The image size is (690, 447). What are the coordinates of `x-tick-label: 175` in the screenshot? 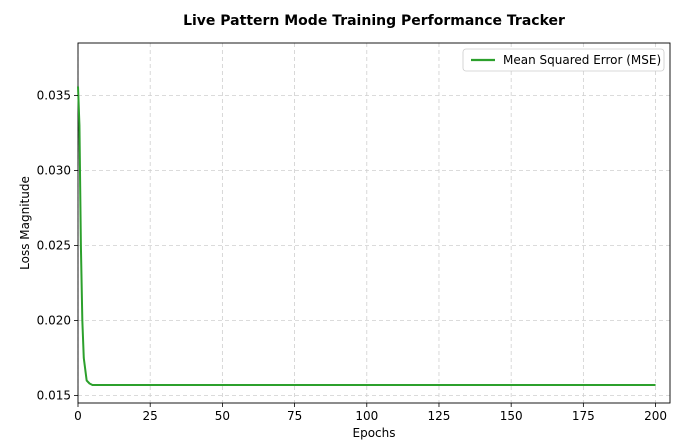 It's located at (583, 416).